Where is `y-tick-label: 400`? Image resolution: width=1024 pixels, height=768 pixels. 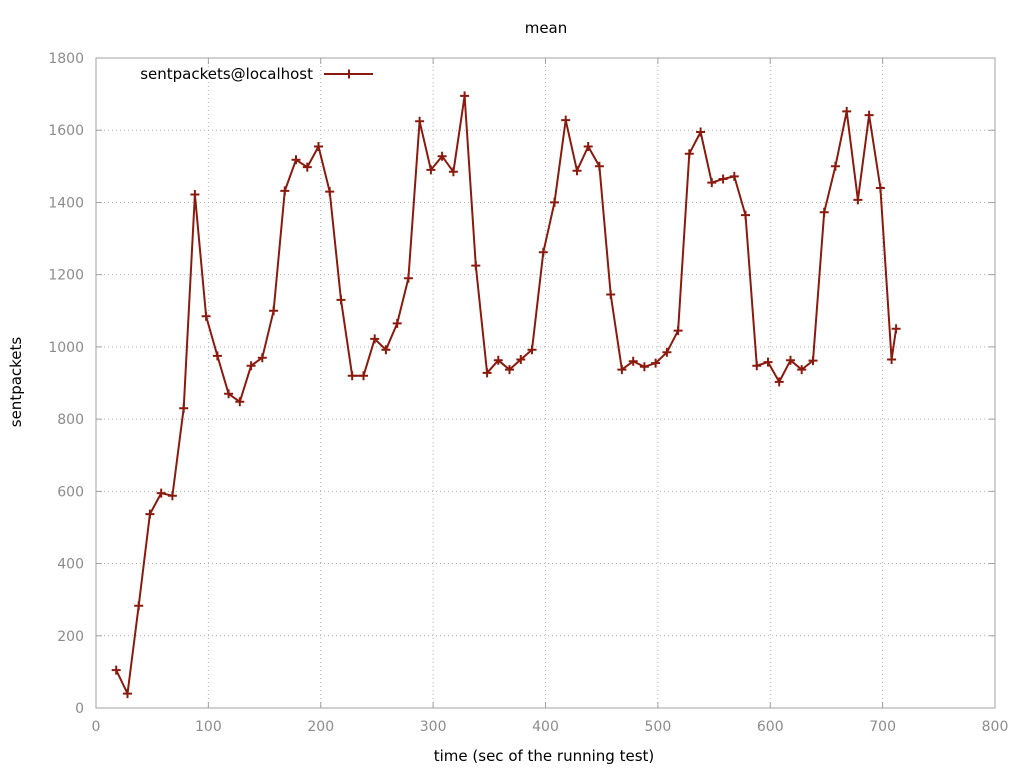
y-tick-label: 400 is located at coordinates (70, 565).